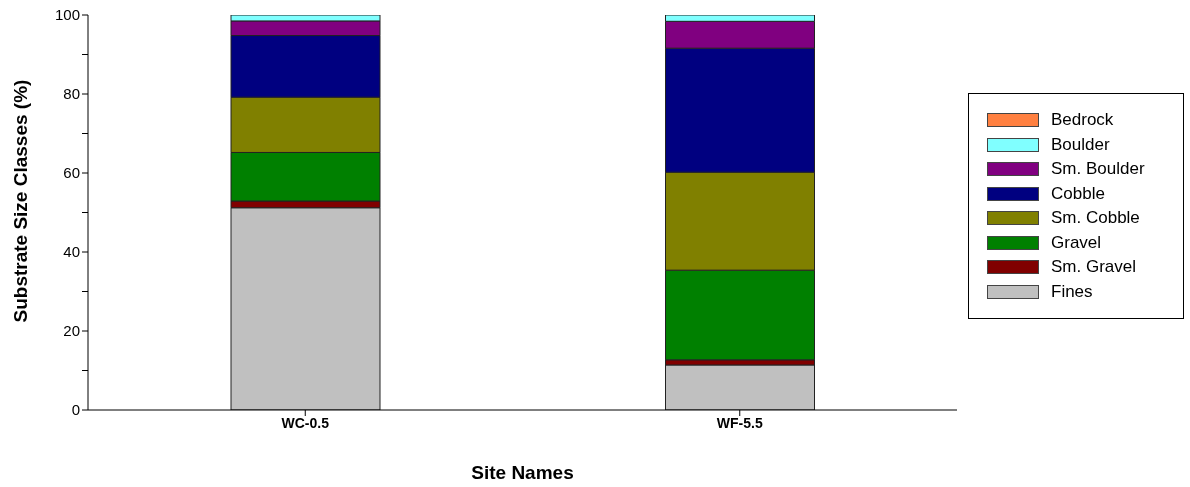  I want to click on legend-label: Sm. Gravel, so click(1094, 267).